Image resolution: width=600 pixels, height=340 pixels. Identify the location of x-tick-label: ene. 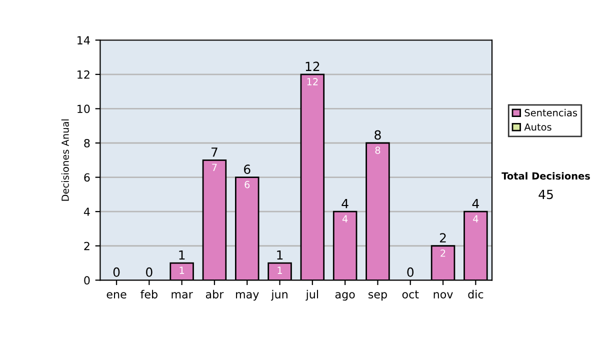
(116, 295).